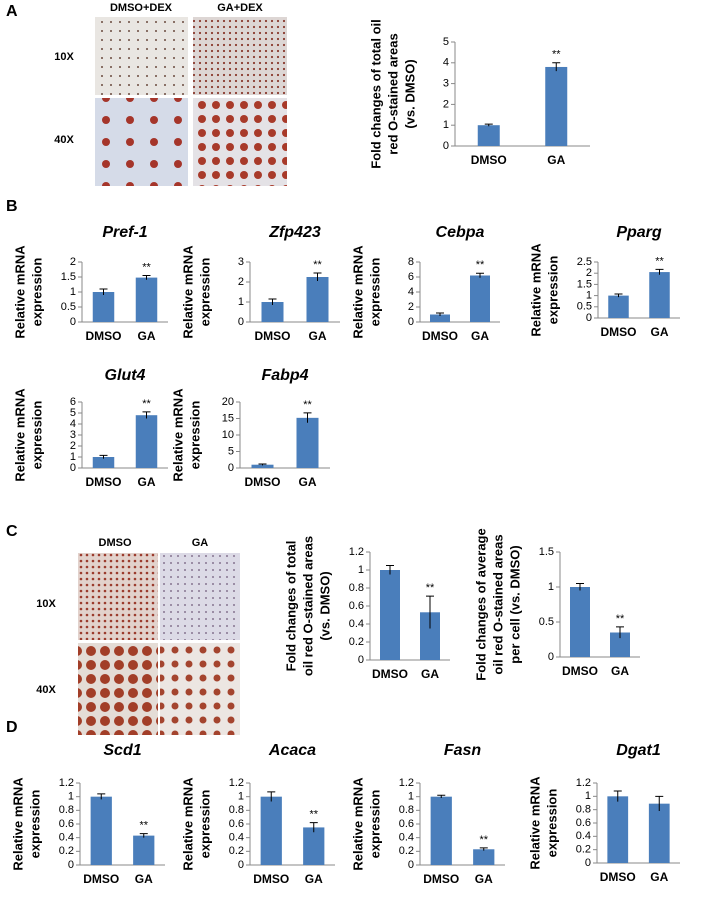 The width and height of the screenshot is (710, 919). Describe the element at coordinates (324, 605) in the screenshot. I see `y-axis-label: (vs. DMSO)` at that location.